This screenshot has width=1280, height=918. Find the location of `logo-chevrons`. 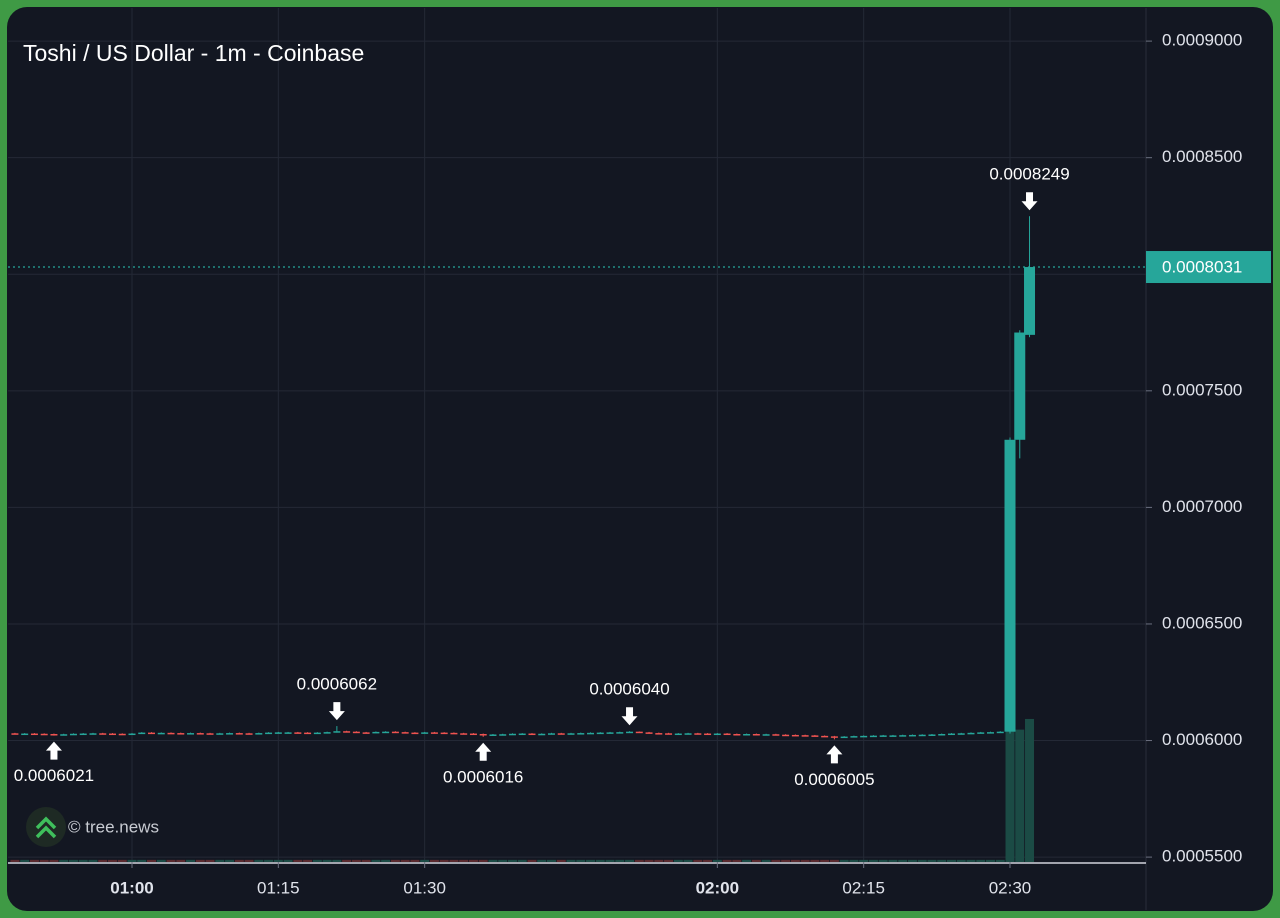

logo-chevrons is located at coordinates (46, 827).